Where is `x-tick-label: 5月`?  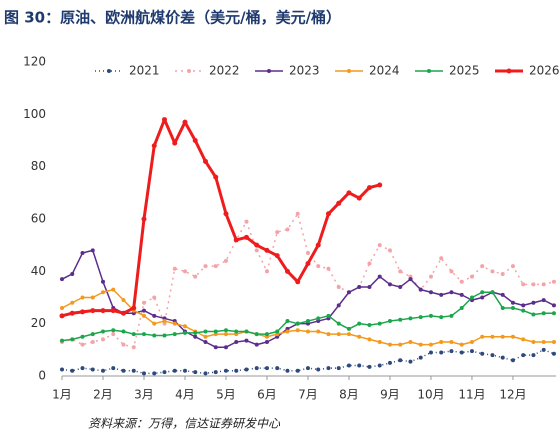 x-tick-label: 5月 is located at coordinates (226, 395).